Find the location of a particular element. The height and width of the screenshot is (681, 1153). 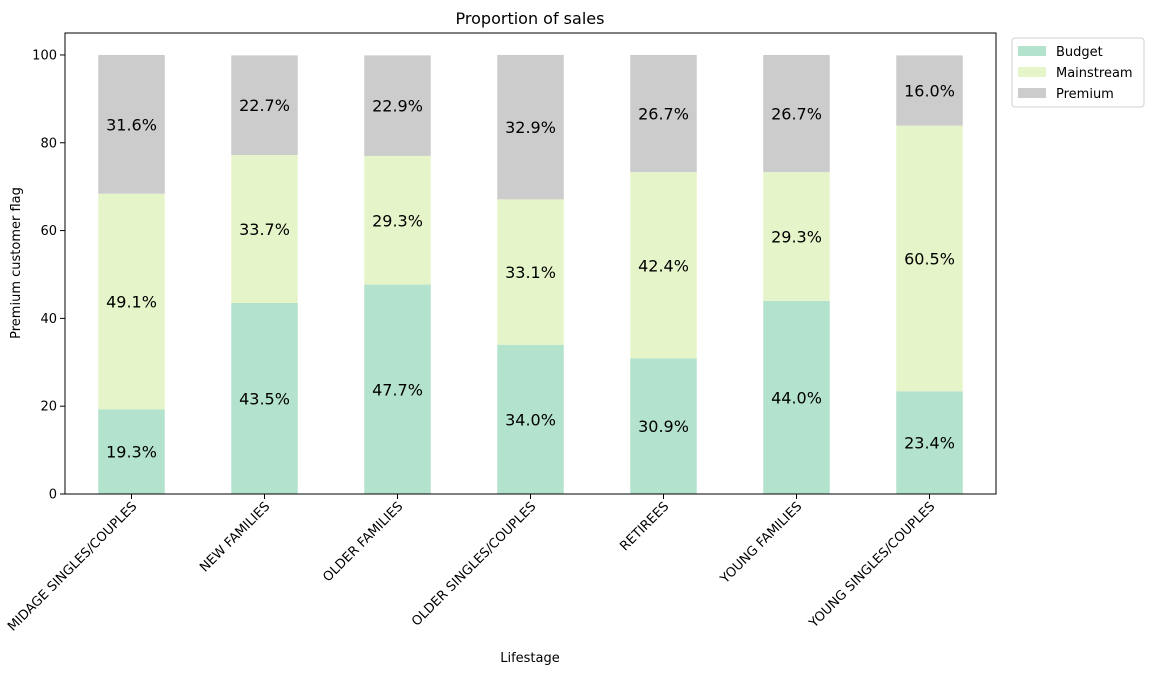

data-label: 34.0% is located at coordinates (530, 419).